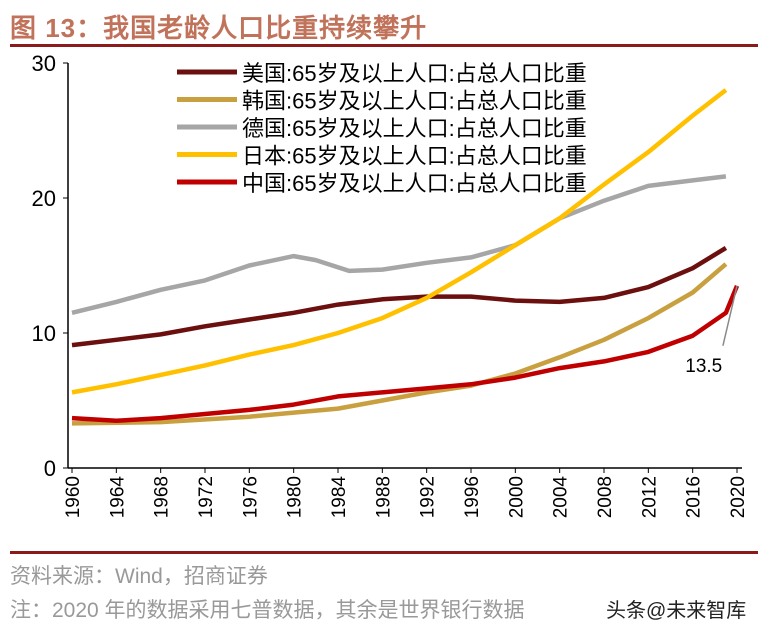 This screenshot has height=634, width=767. Describe the element at coordinates (139, 576) in the screenshot. I see `source-text: 资料来源：Wind，招商证券` at that location.